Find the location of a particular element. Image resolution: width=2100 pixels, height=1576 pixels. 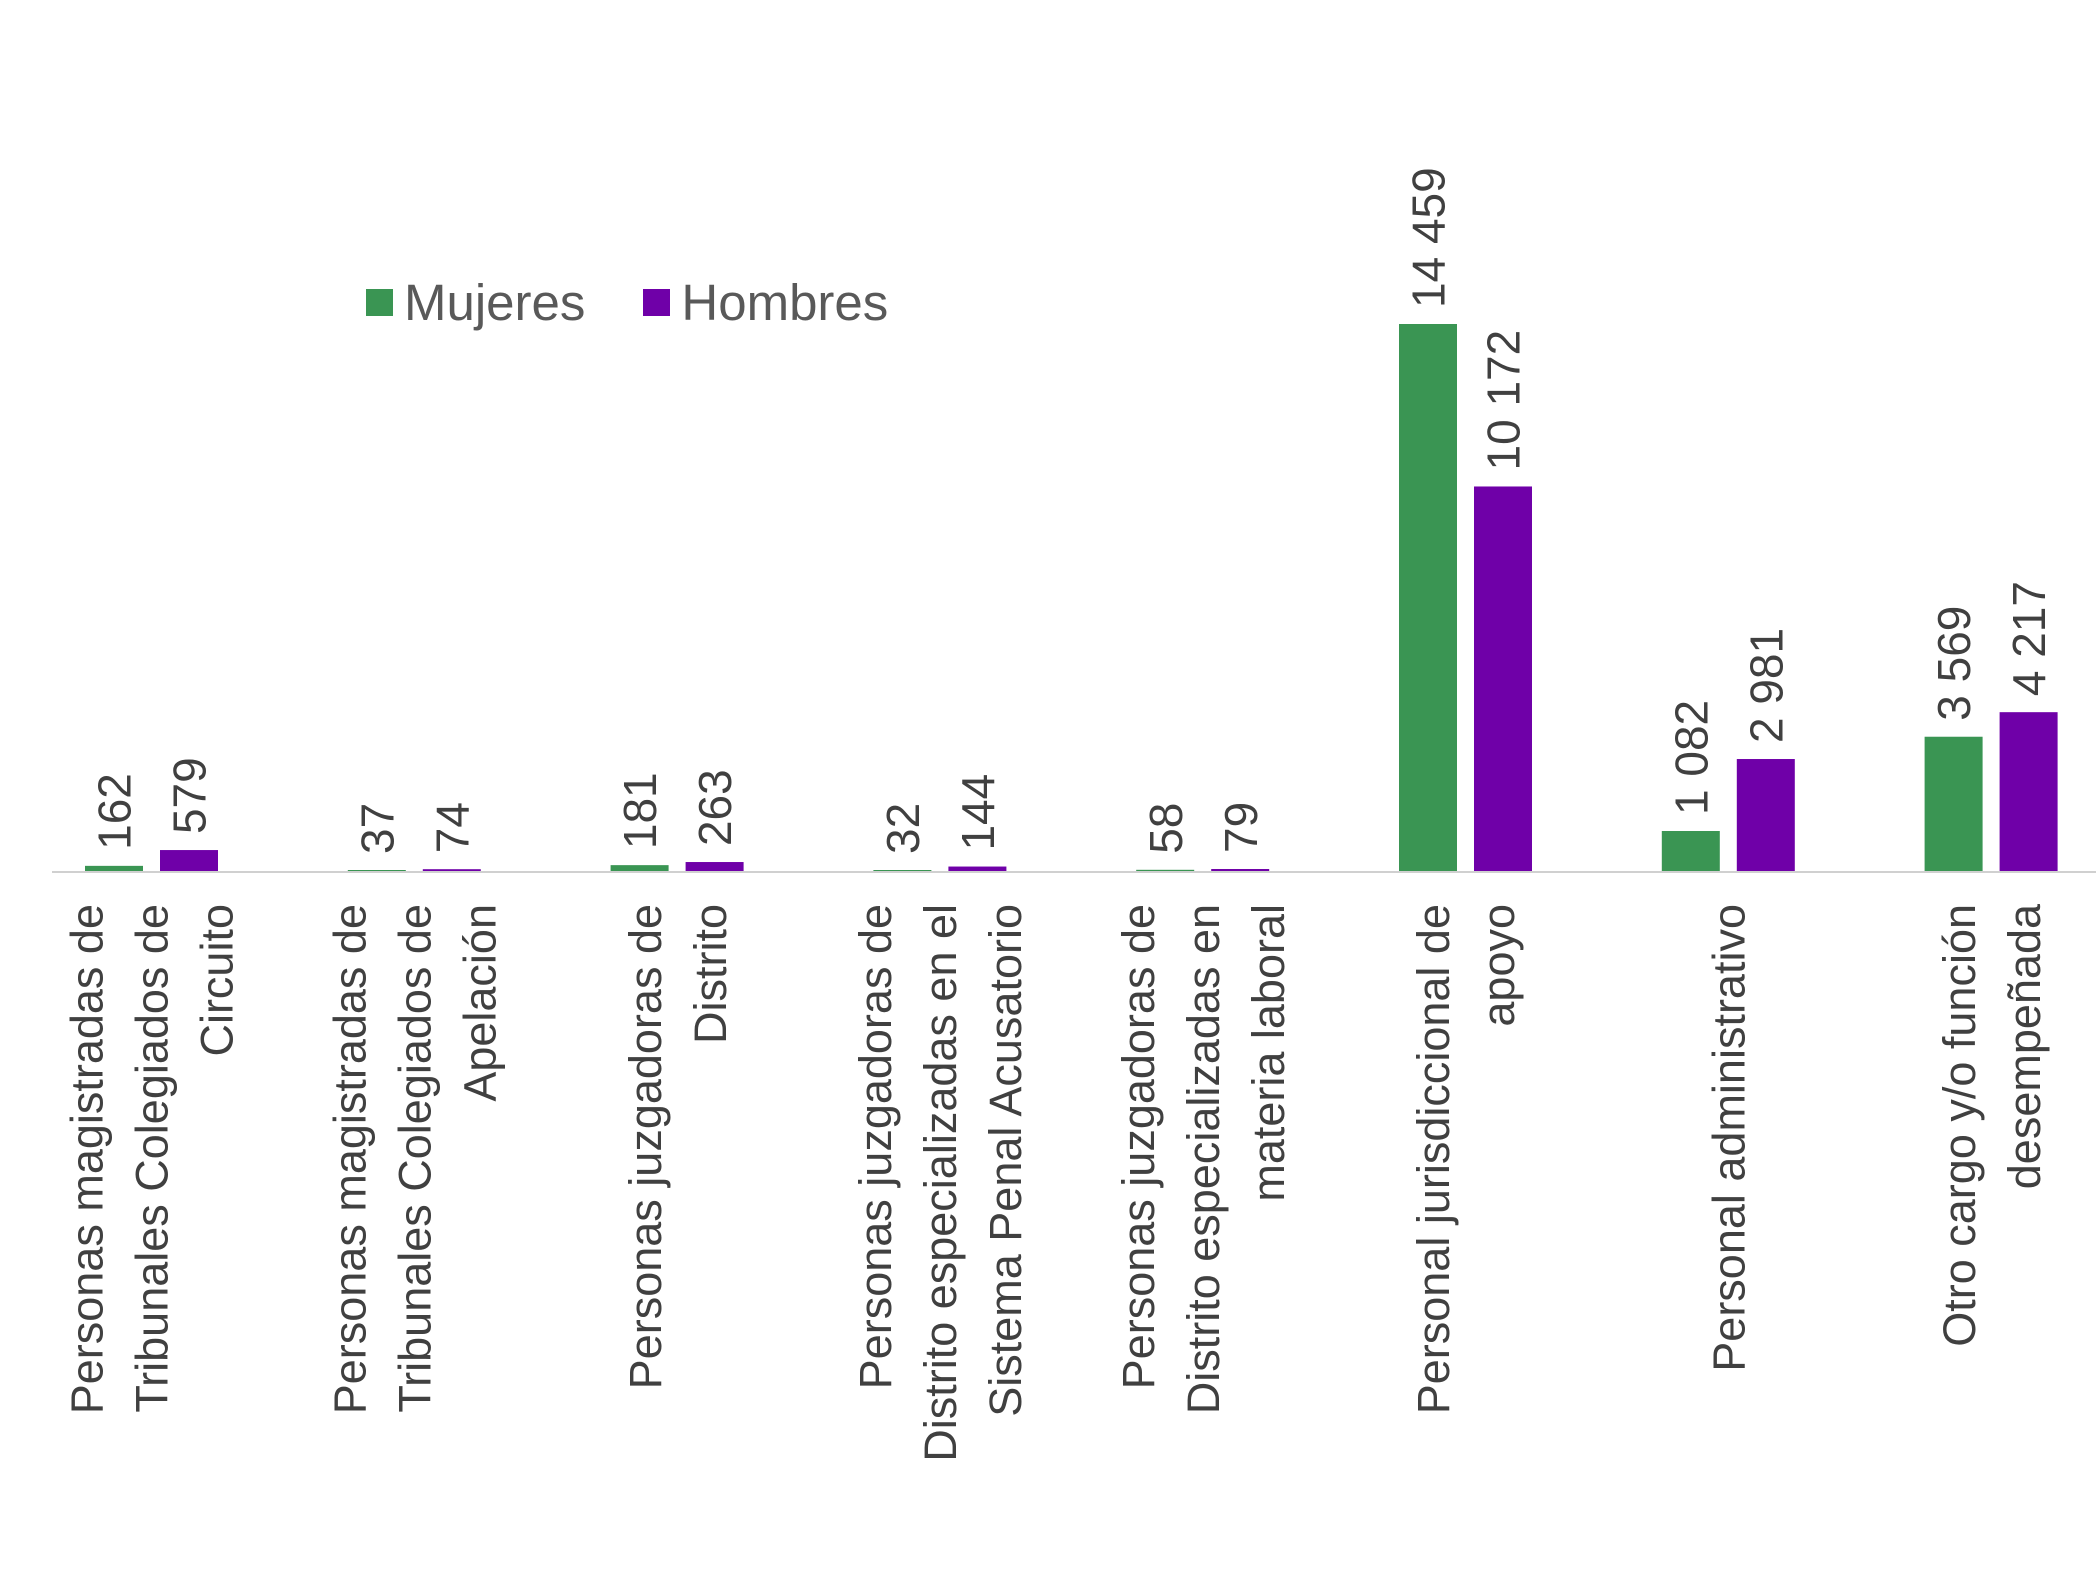

category-label-line: Distrito especializadas en is located at coordinates (1203, 1159).